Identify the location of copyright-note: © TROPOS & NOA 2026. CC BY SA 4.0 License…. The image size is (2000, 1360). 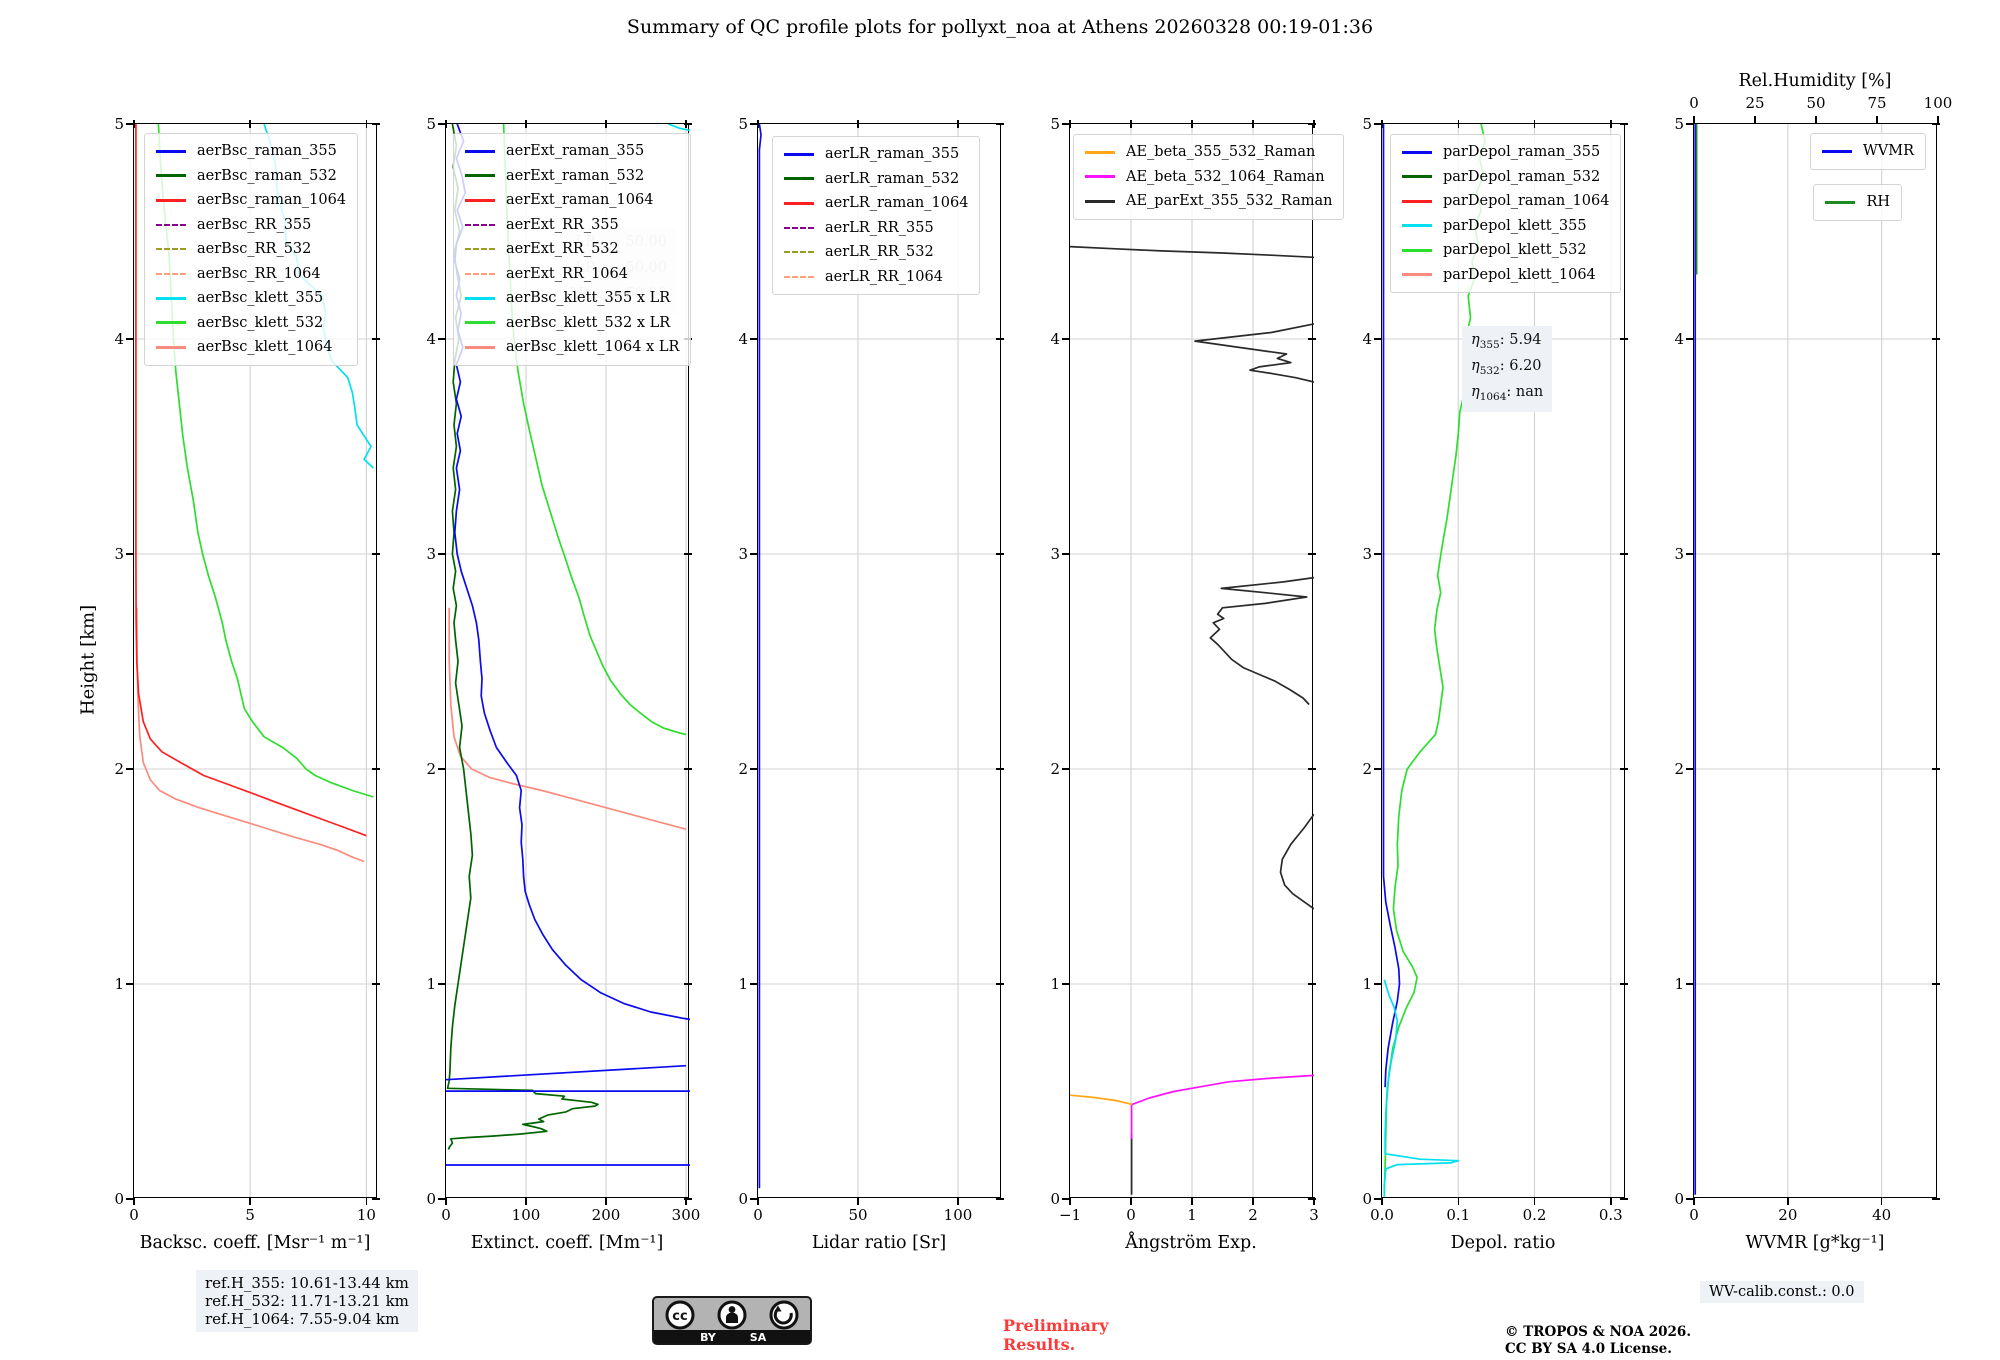
(1598, 1341).